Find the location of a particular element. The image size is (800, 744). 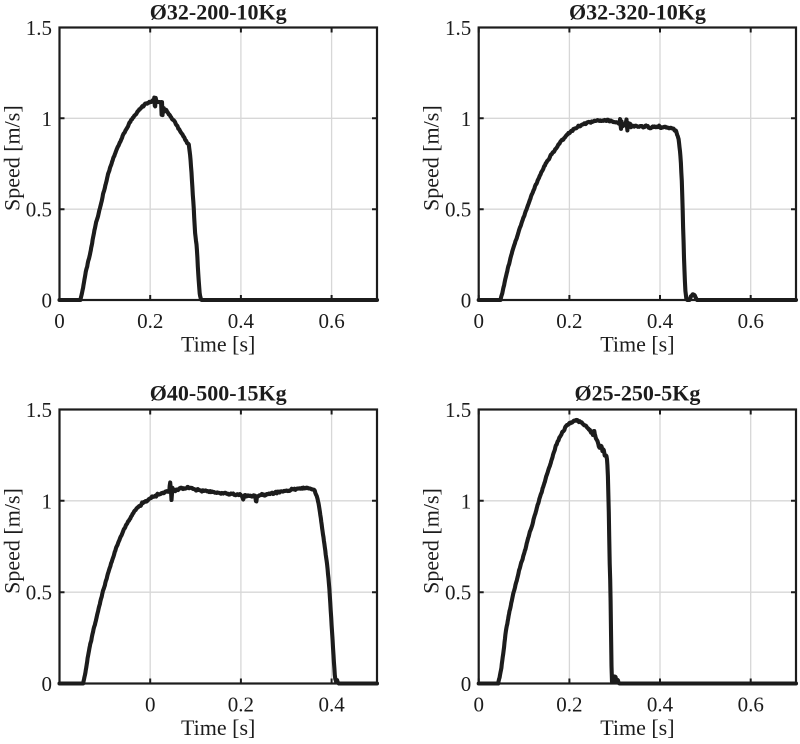

svg-text: Ø32-320-10Kg is located at coordinates (637, 12).